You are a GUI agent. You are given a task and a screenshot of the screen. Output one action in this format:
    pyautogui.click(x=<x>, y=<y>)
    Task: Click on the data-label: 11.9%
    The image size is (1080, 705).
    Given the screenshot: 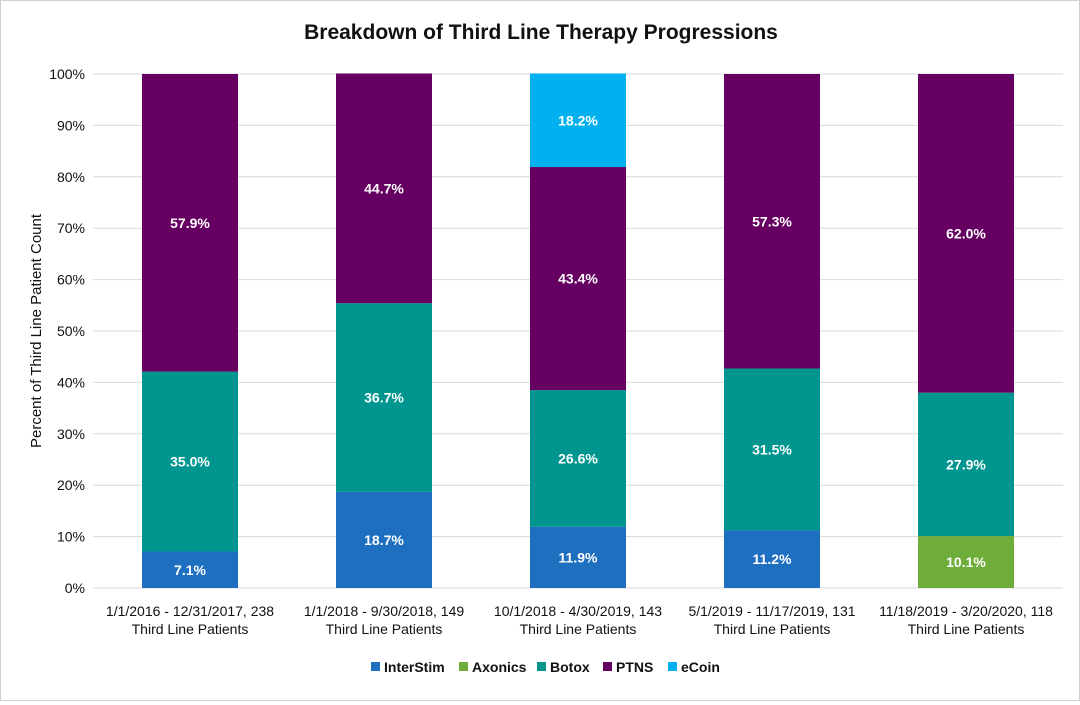 What is the action you would take?
    pyautogui.click(x=578, y=557)
    